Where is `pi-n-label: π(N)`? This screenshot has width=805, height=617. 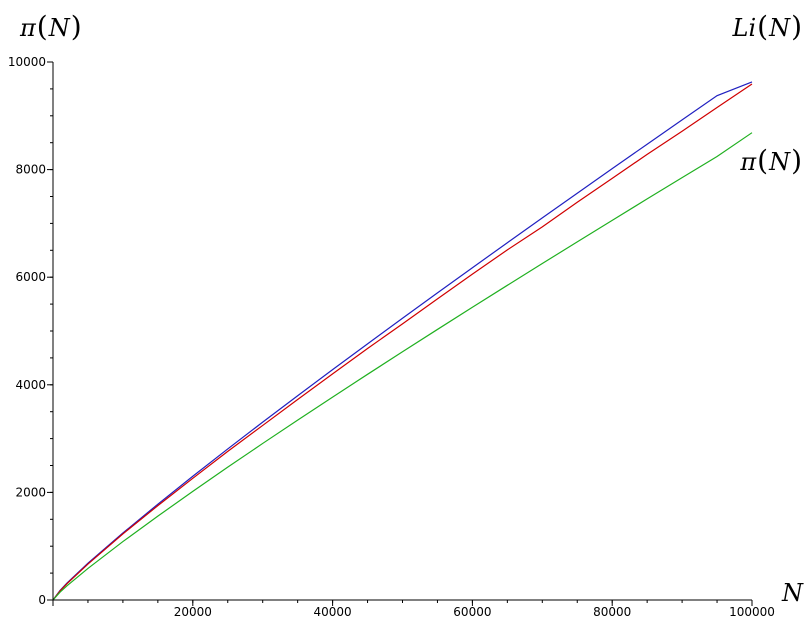
pi-n-label: π(N) is located at coordinates (770, 160).